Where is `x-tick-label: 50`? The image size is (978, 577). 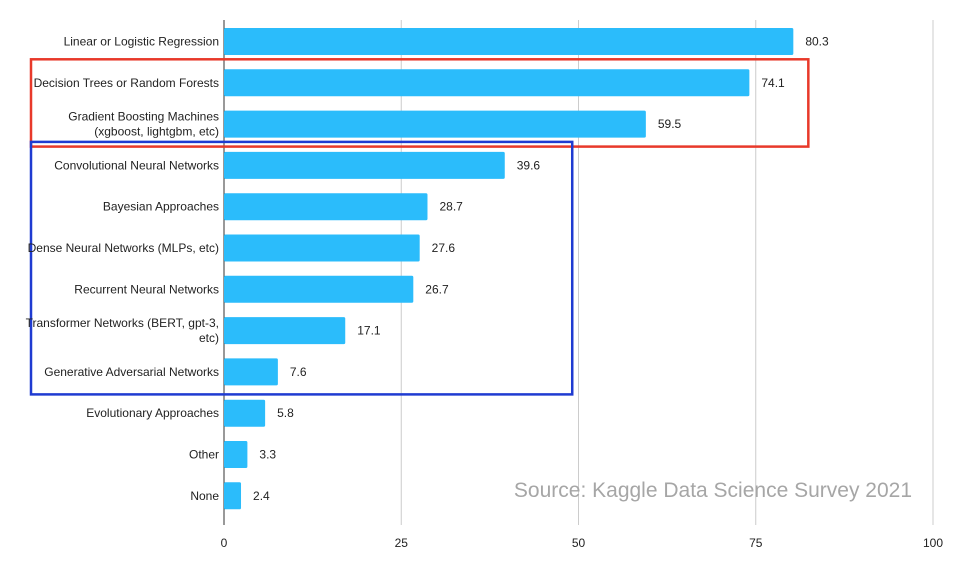
x-tick-label: 50 is located at coordinates (579, 543).